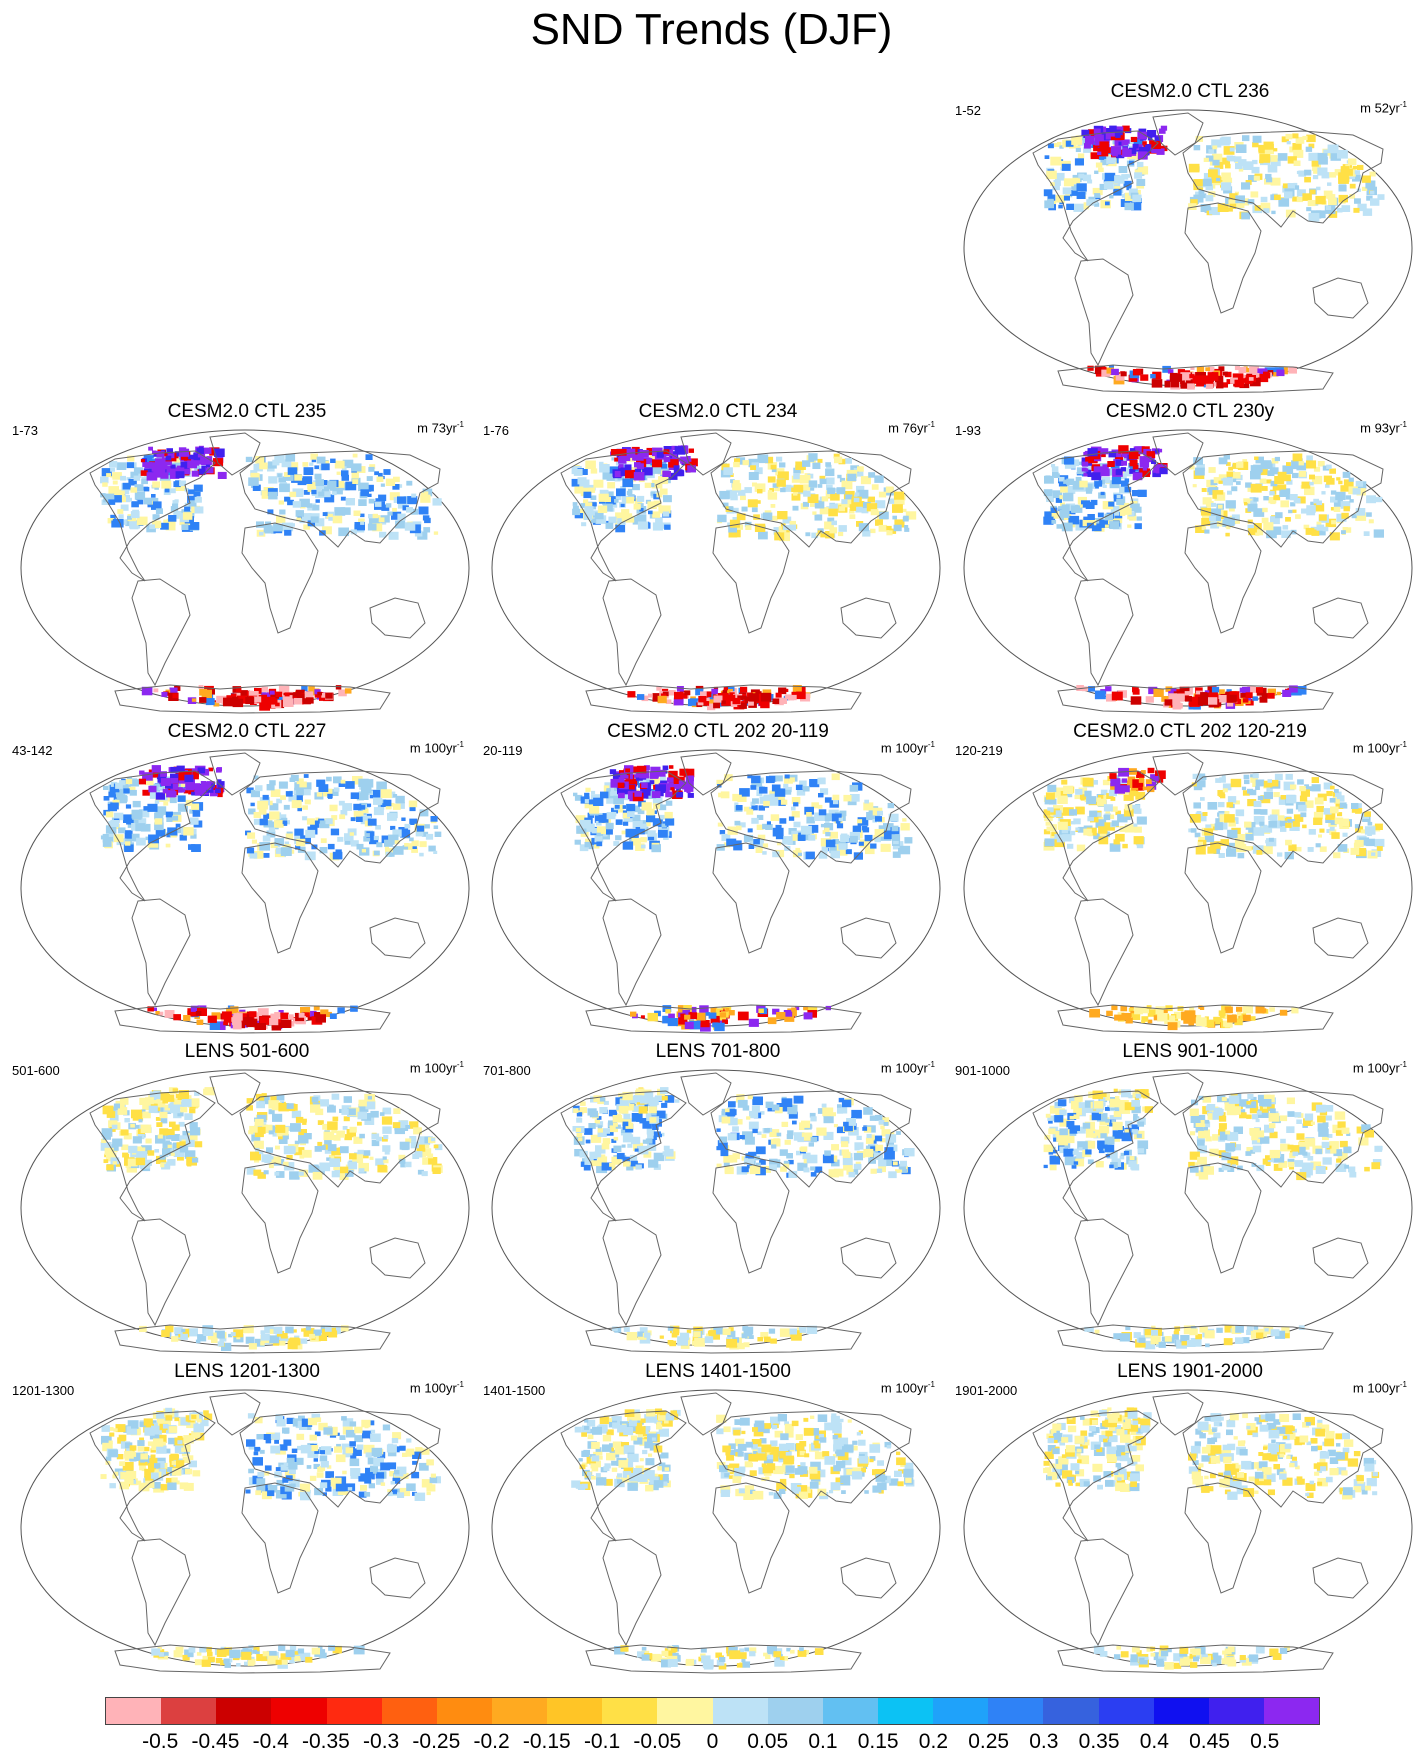 The width and height of the screenshot is (1423, 1756). What do you see at coordinates (247, 412) in the screenshot?
I see `panel-title: CESM2.0 CTL 235` at bounding box center [247, 412].